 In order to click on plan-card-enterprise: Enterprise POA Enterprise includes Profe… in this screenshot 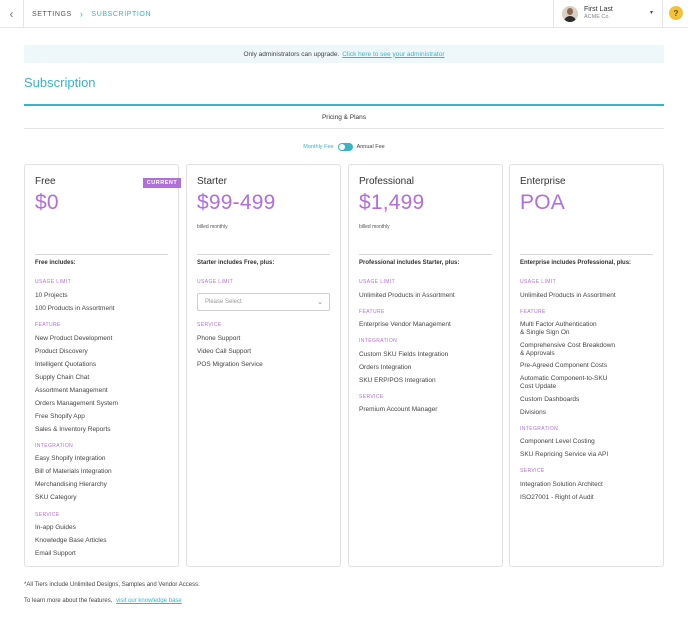, I will do `click(586, 365)`.